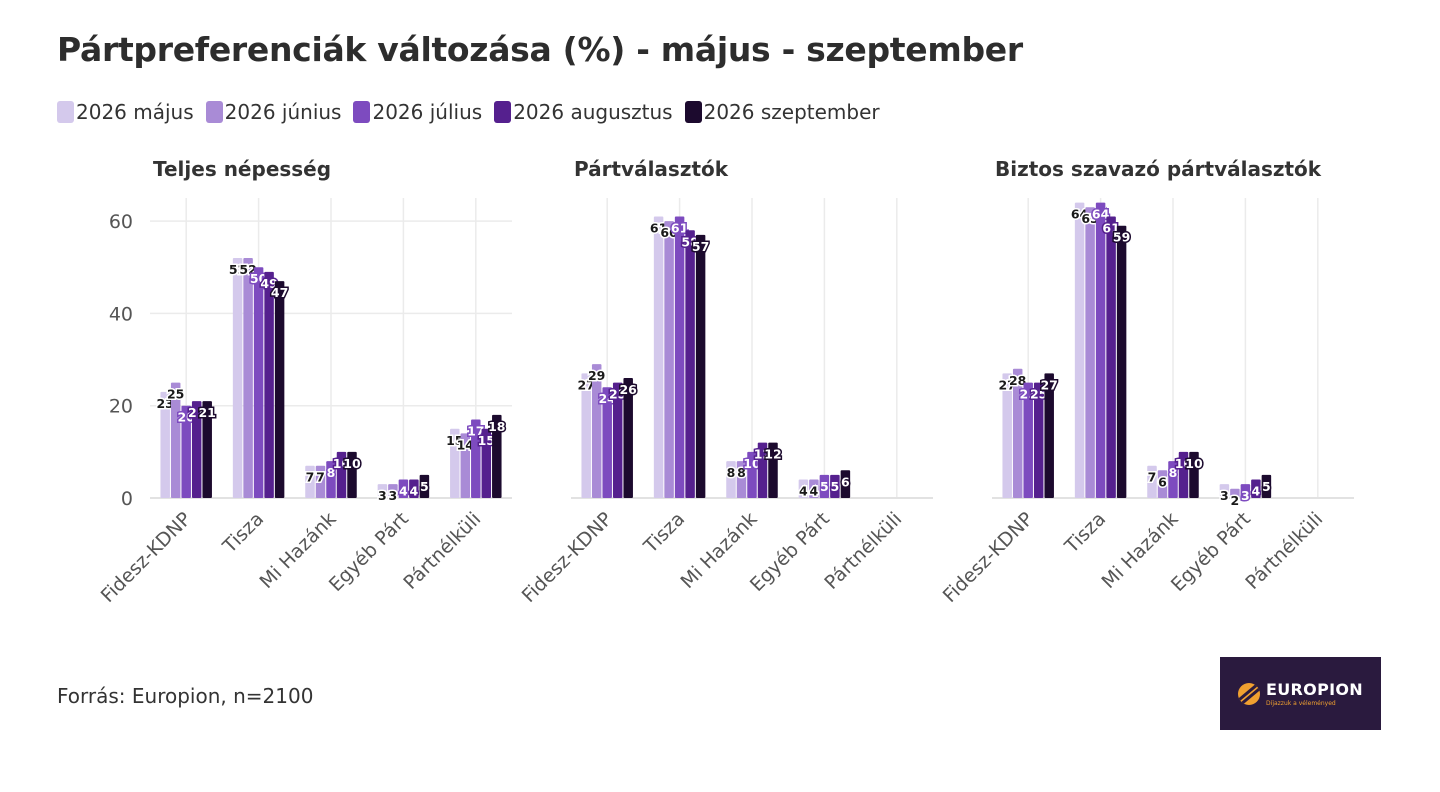 This screenshot has width=1440, height=792. I want to click on data-label: 49, so click(268, 283).